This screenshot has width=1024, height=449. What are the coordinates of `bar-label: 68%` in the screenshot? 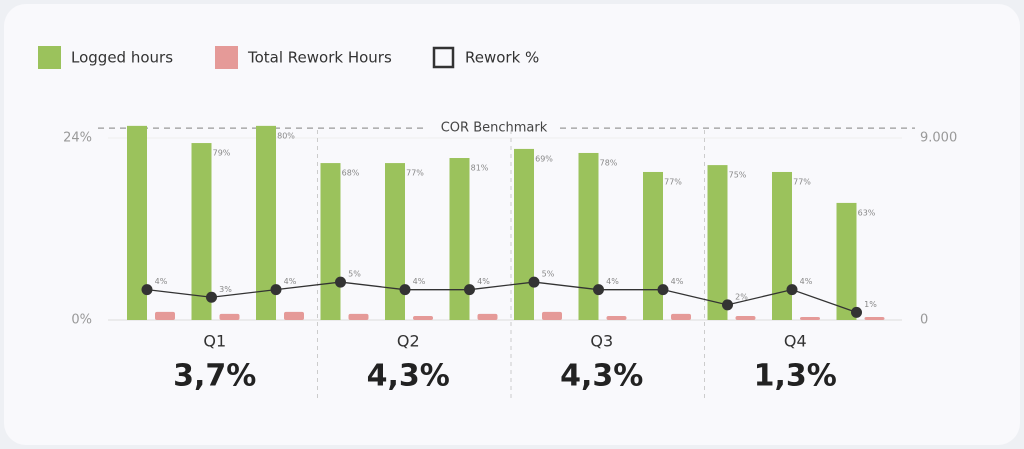 It's located at (351, 173).